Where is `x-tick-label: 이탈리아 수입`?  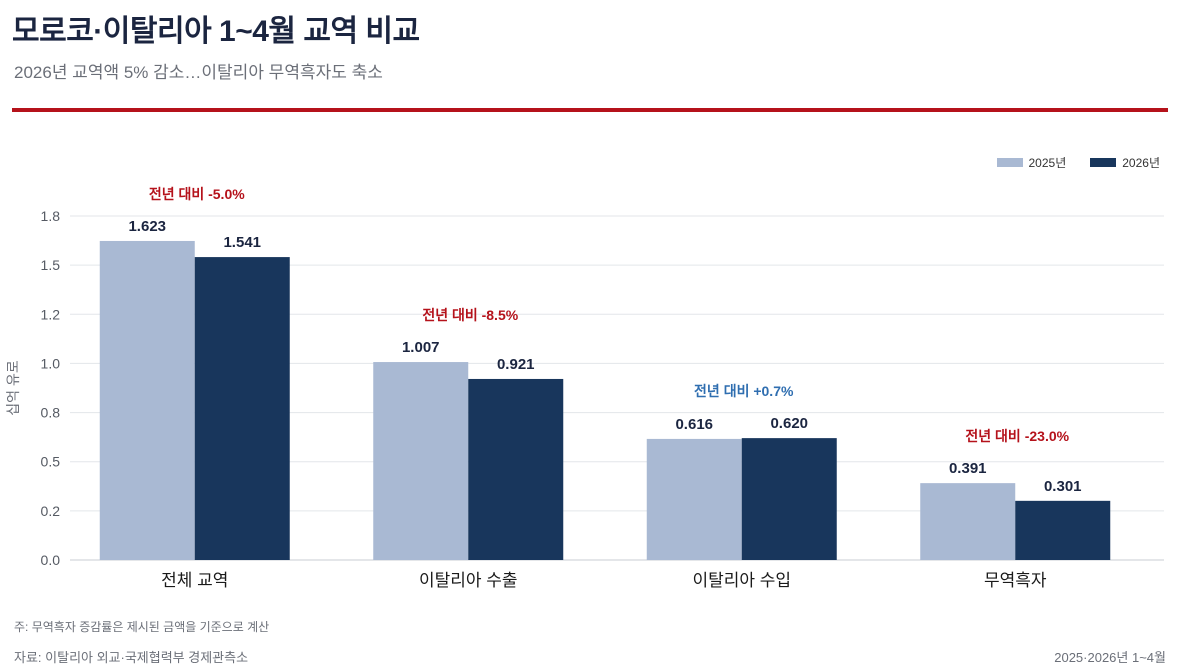
x-tick-label: 이탈리아 수입 is located at coordinates (741, 580).